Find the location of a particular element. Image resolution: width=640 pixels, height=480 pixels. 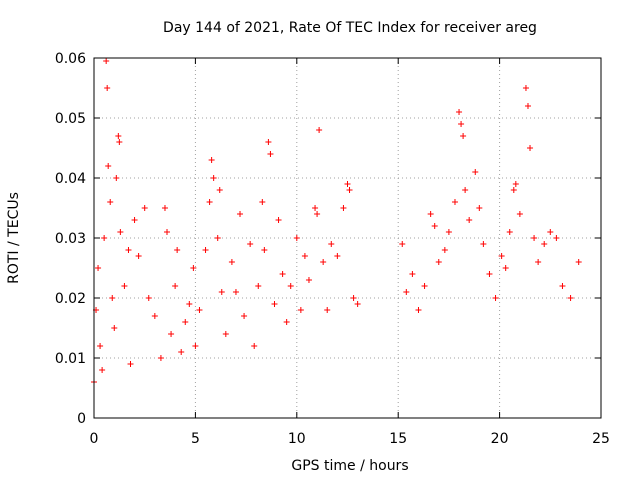

y-tick-label: 0 is located at coordinates (81, 419).